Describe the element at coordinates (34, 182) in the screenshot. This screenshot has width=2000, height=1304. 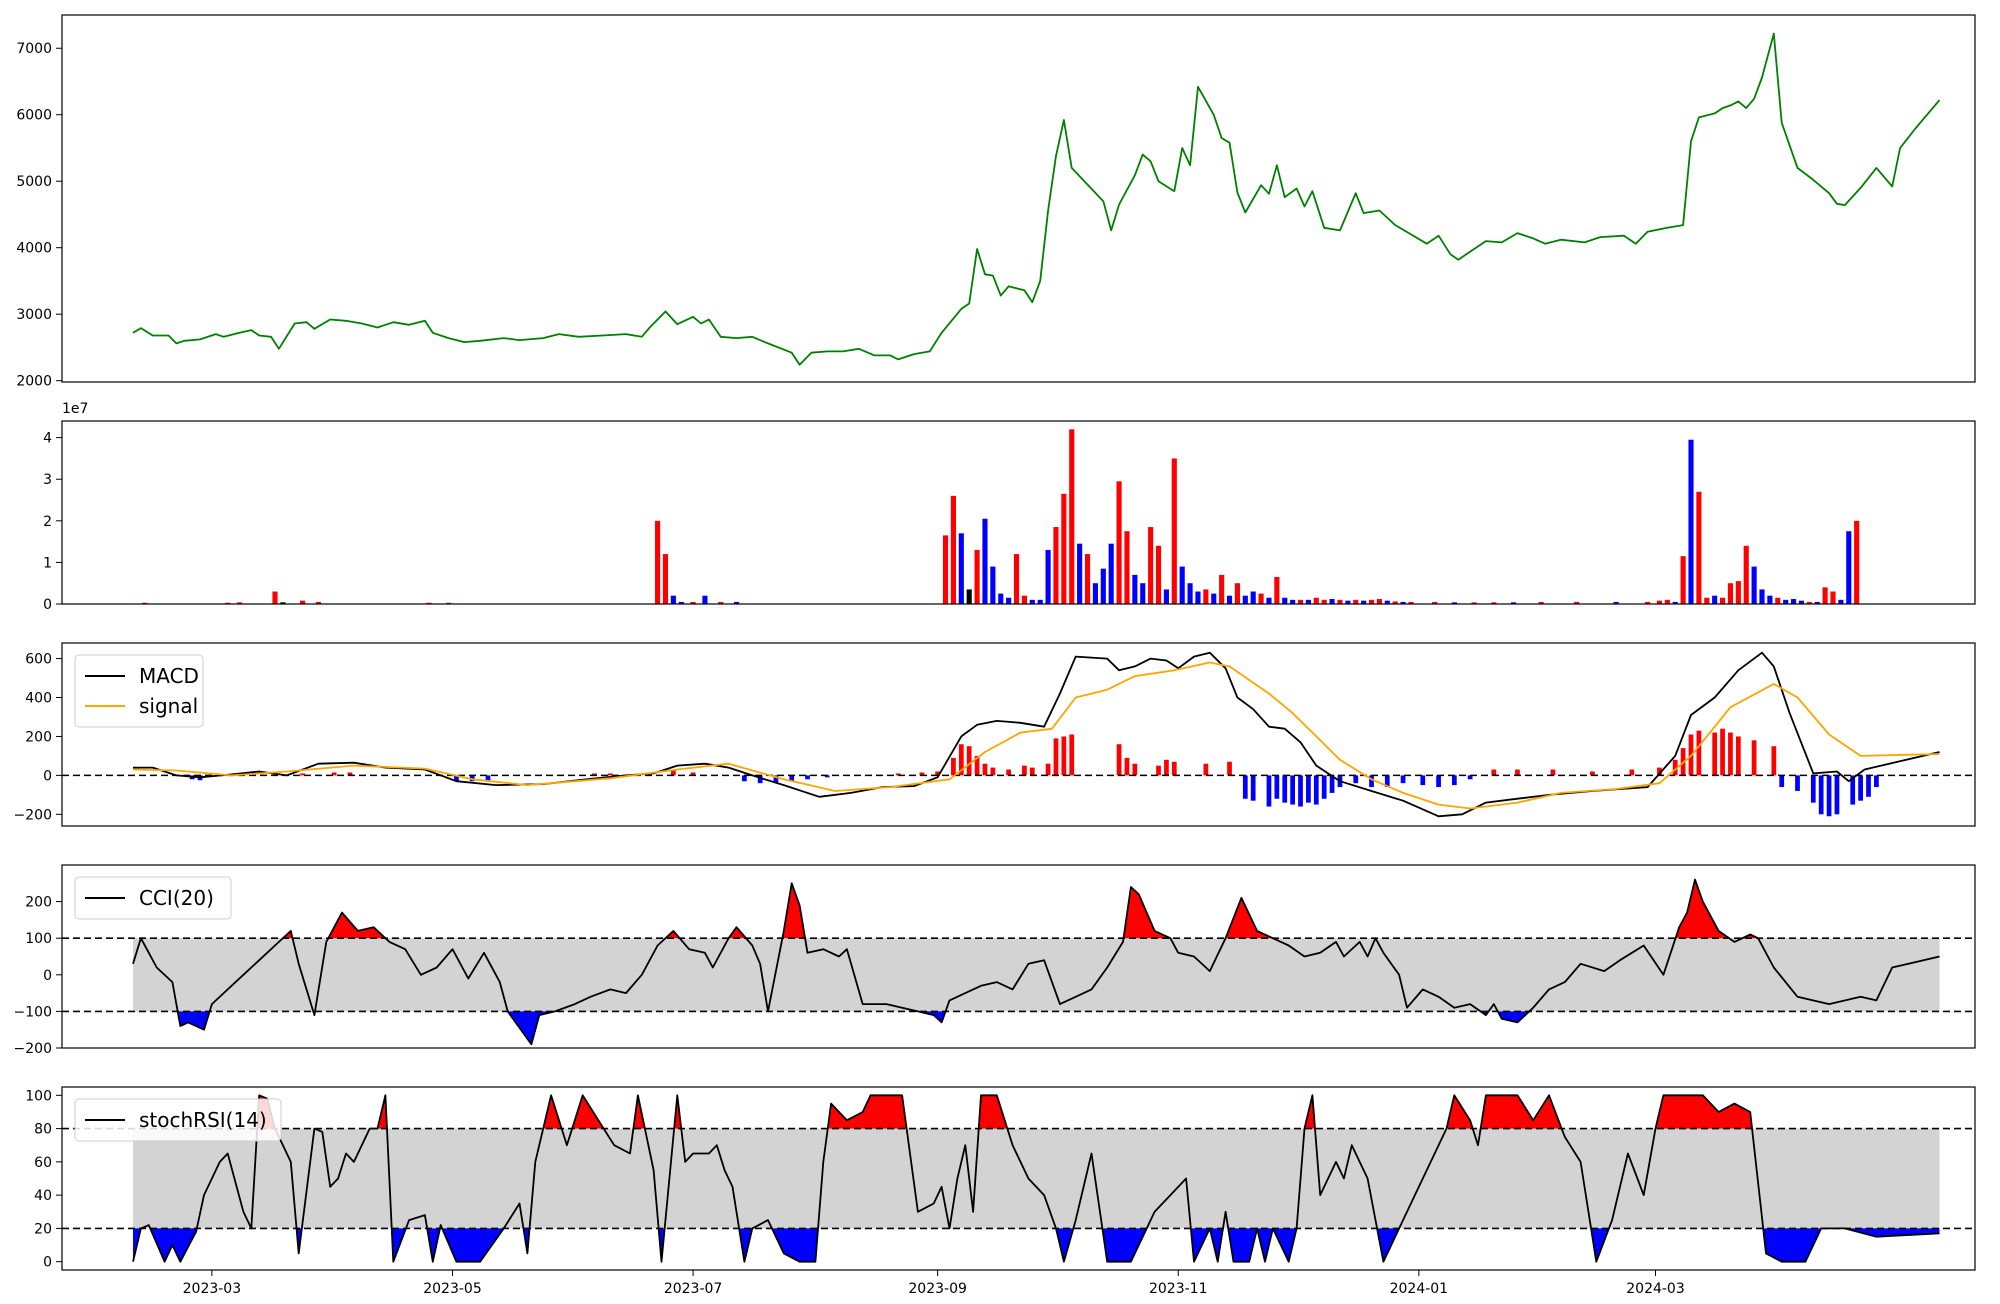
I see `y-tick-label: 5000` at that location.